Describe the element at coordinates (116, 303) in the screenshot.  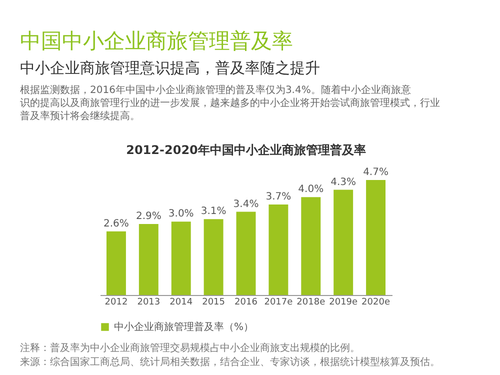
I see `x-tick-label: 2012` at that location.